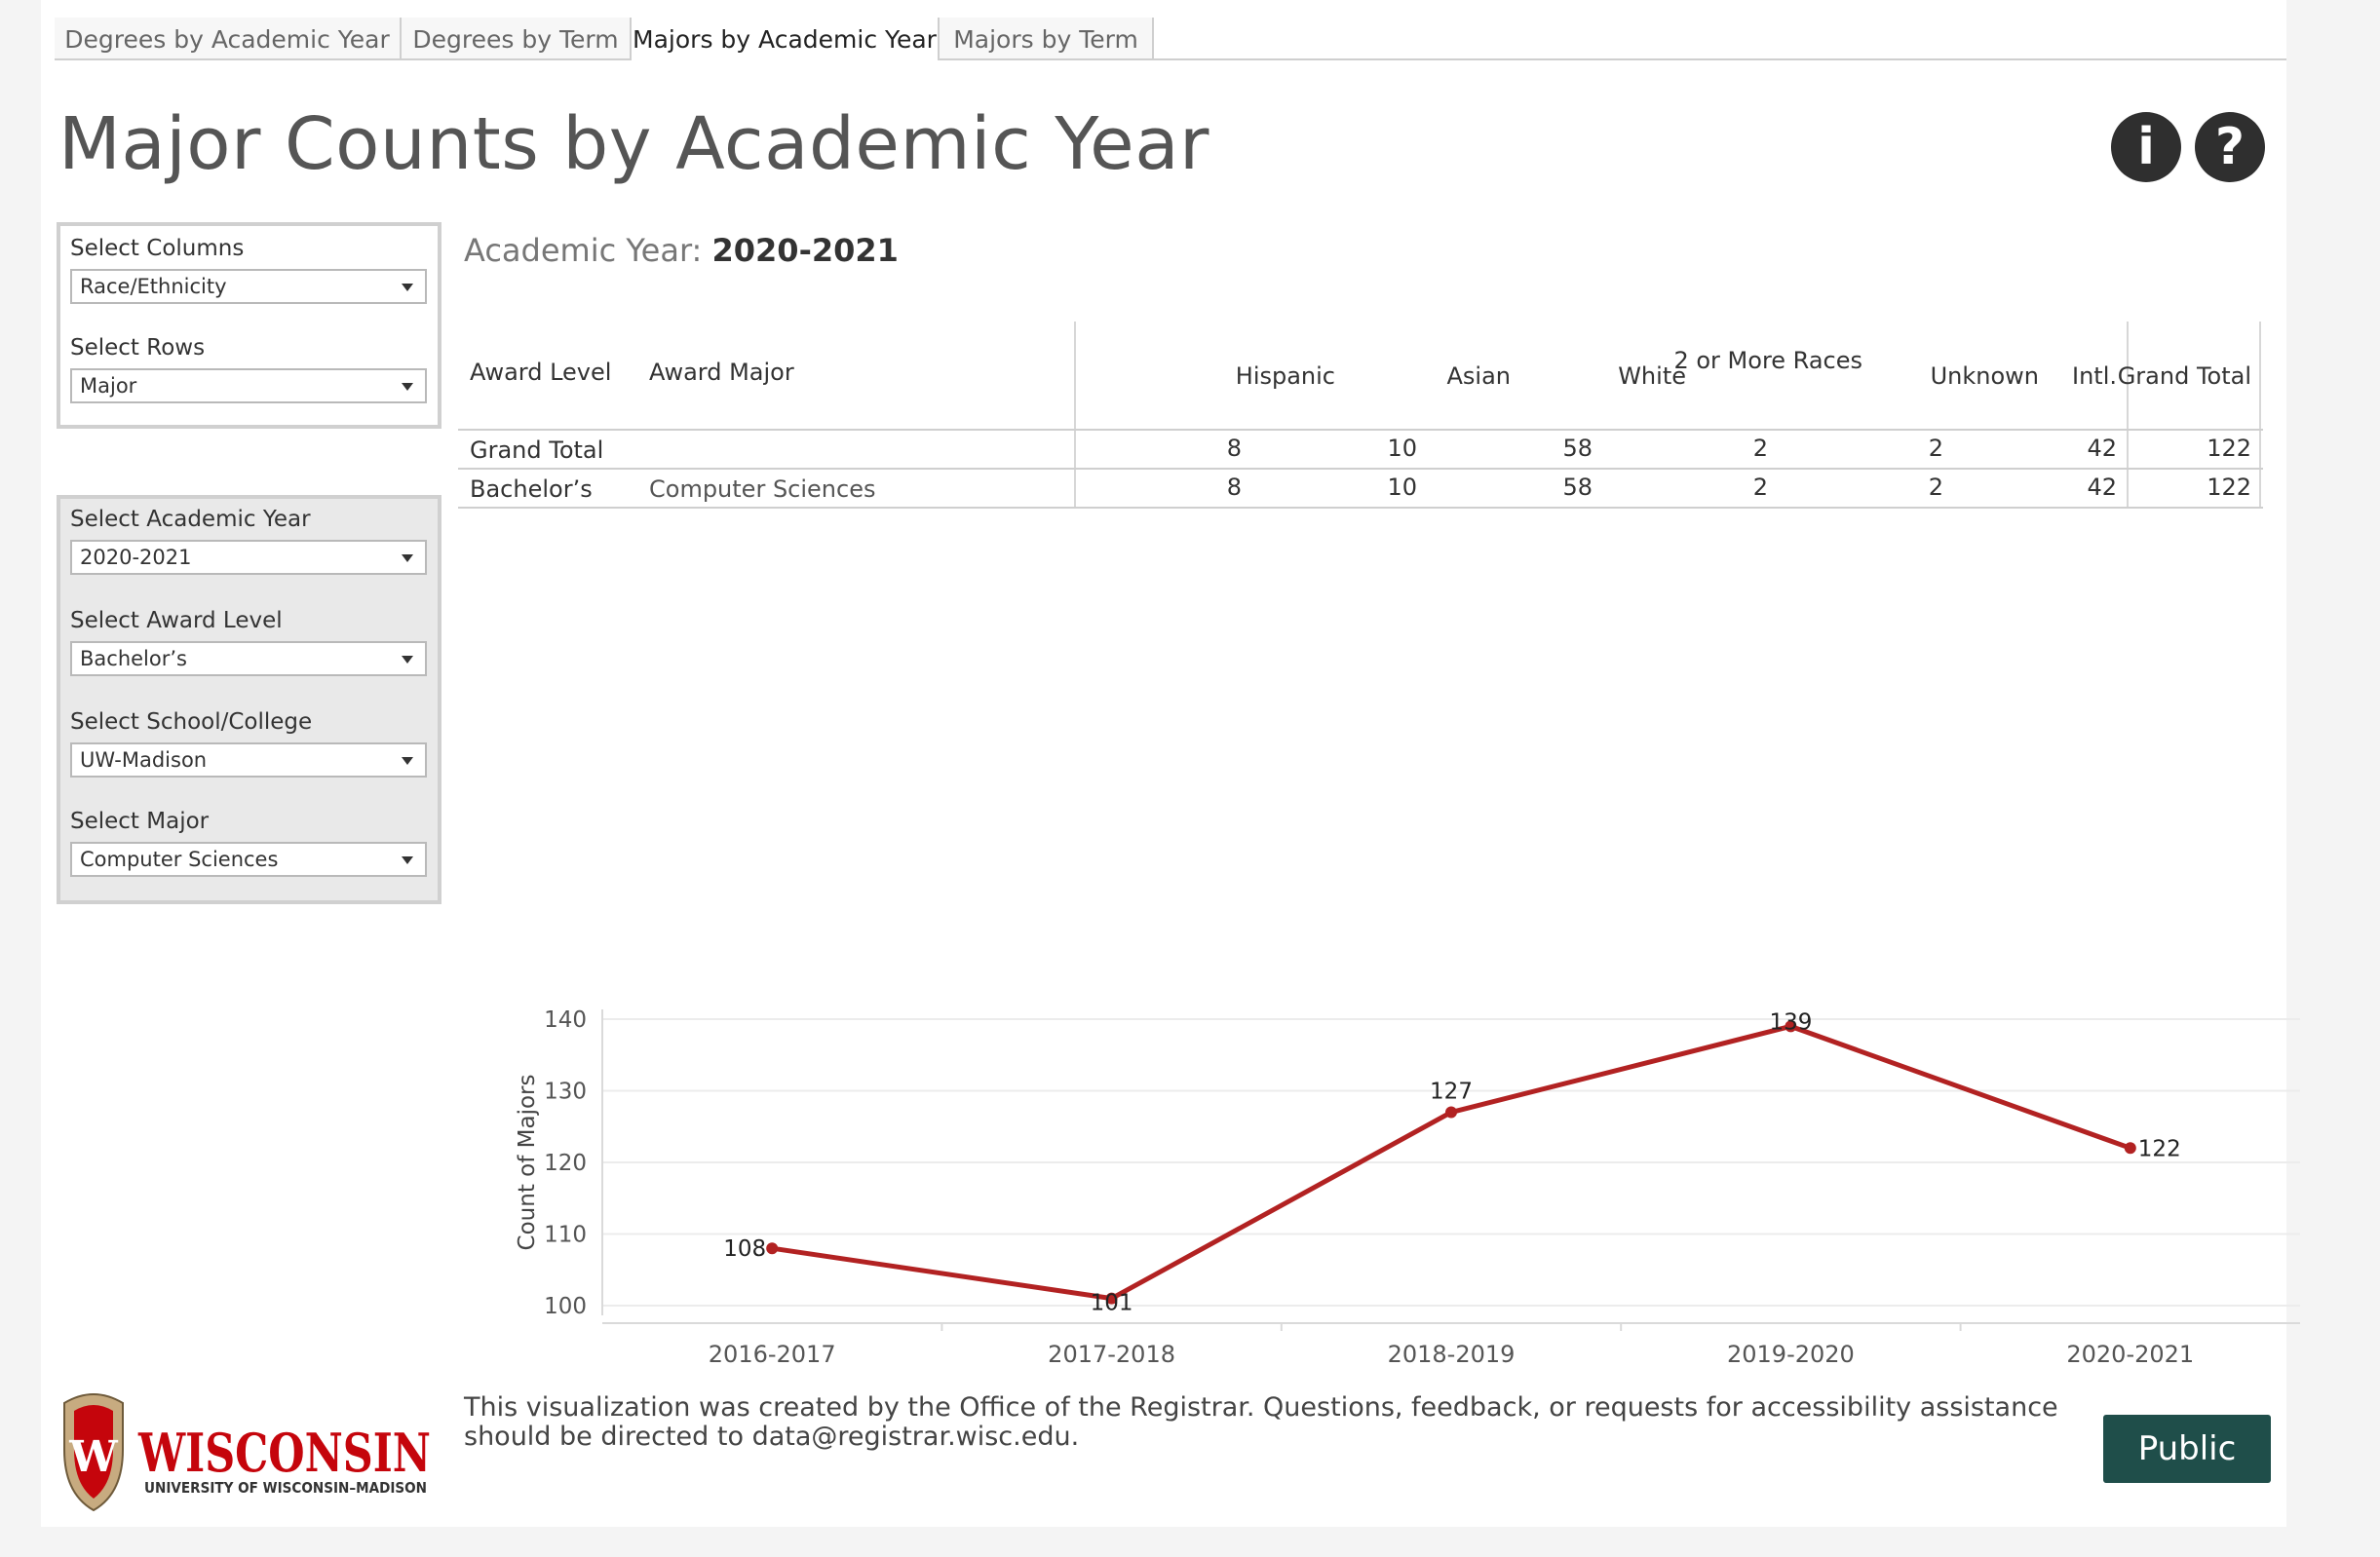 The width and height of the screenshot is (2380, 1557). What do you see at coordinates (1047, 38) in the screenshot?
I see `tab-majors-by-term: Majors by Term` at bounding box center [1047, 38].